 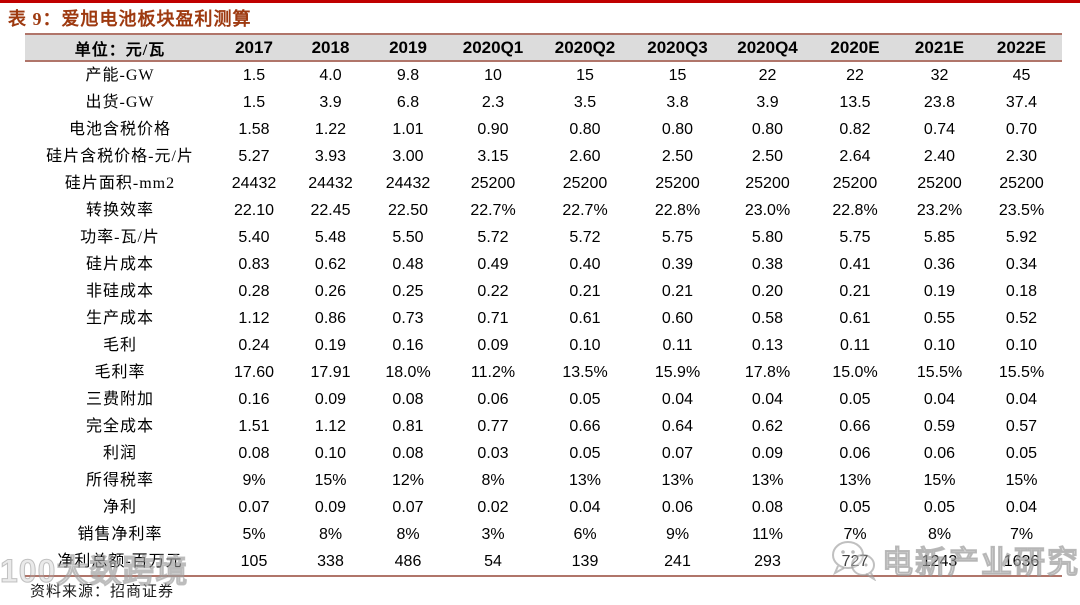 What do you see at coordinates (120, 183) in the screenshot?
I see `row-label: 硅片面积-mm2` at bounding box center [120, 183].